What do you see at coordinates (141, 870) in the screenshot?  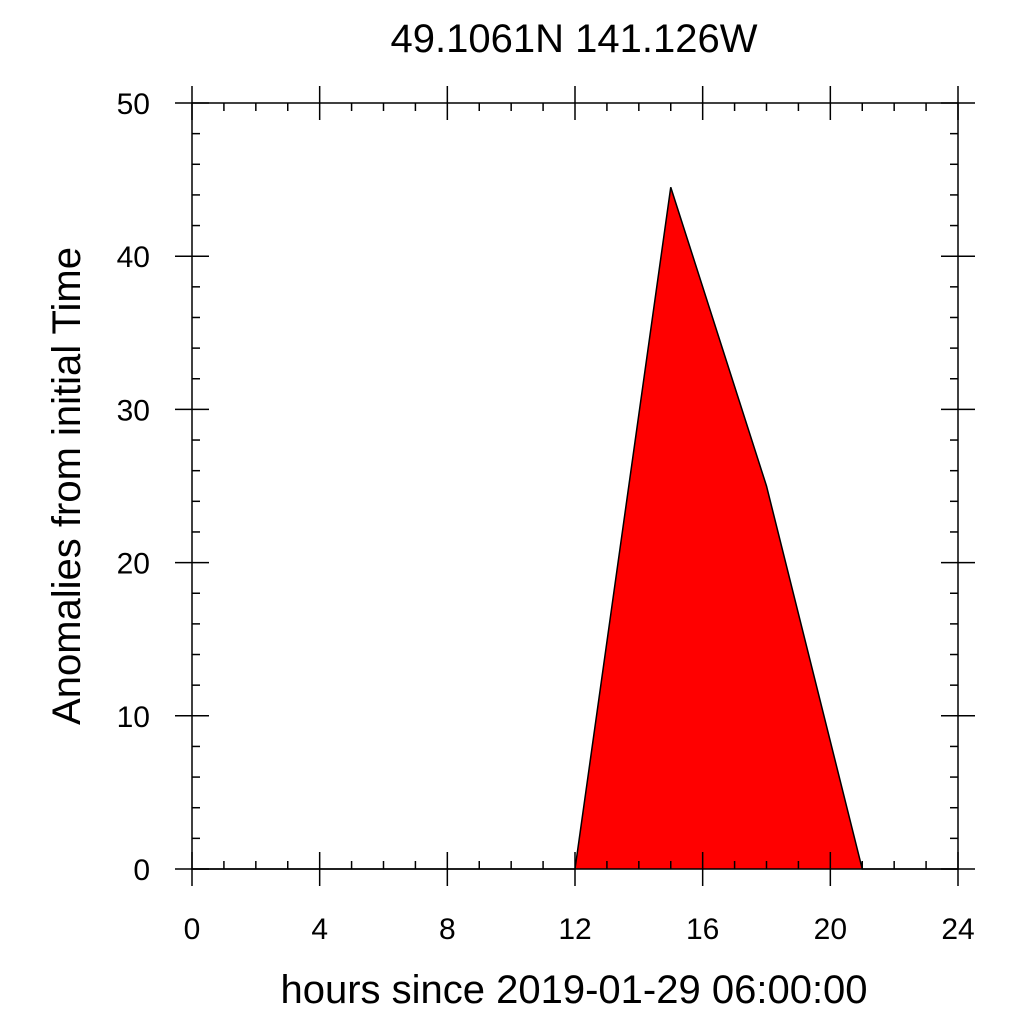 I see `y-tick-label: 0` at bounding box center [141, 870].